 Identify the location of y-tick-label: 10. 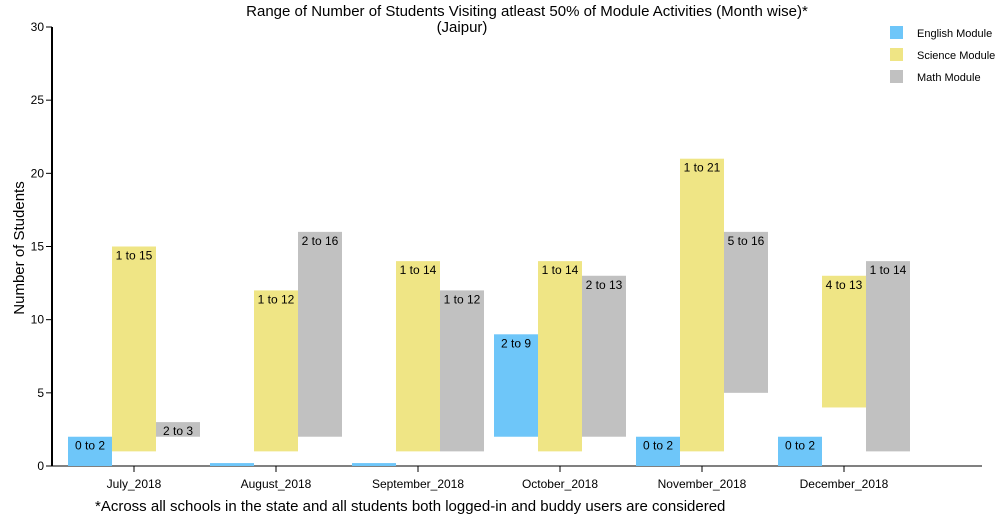
(38, 320).